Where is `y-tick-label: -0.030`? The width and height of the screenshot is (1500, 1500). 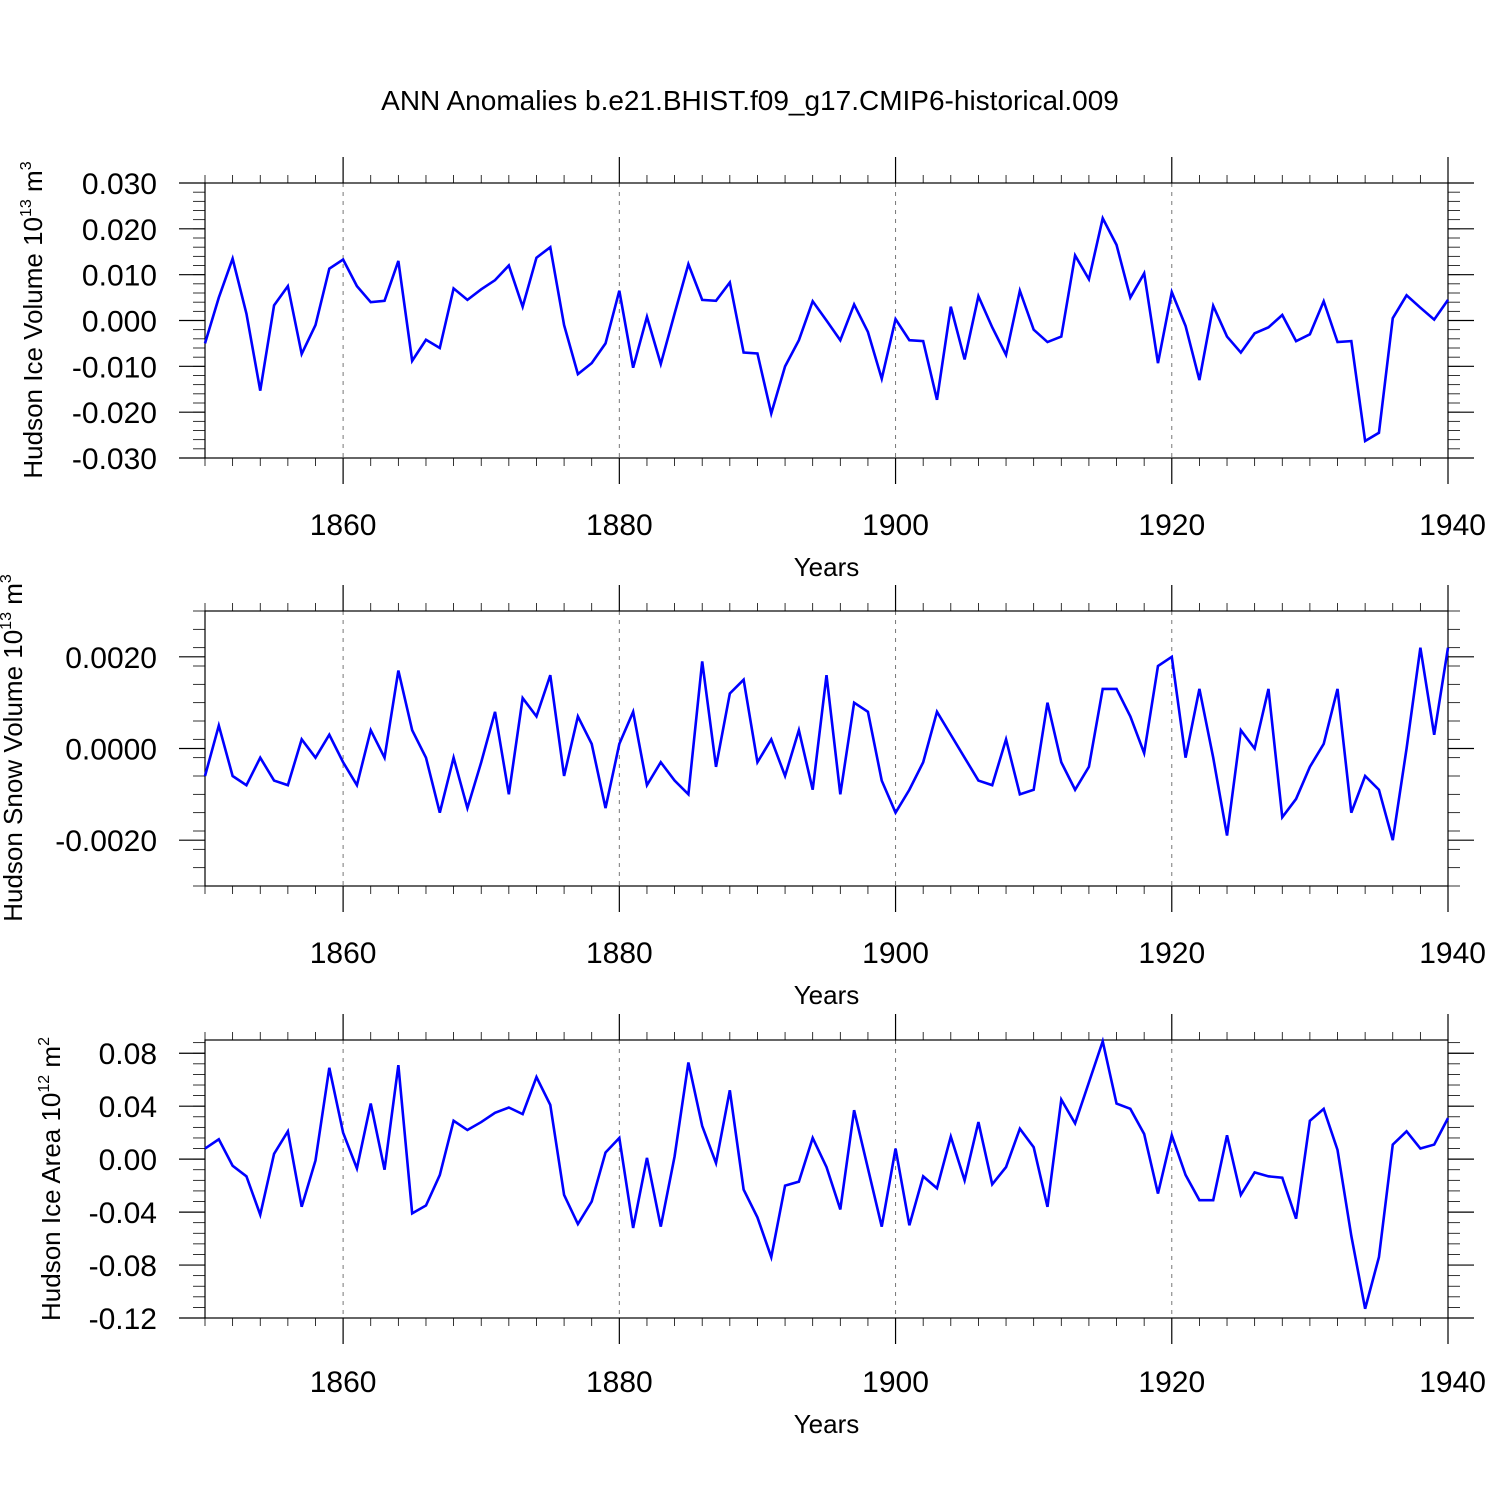 y-tick-label: -0.030 is located at coordinates (114, 459).